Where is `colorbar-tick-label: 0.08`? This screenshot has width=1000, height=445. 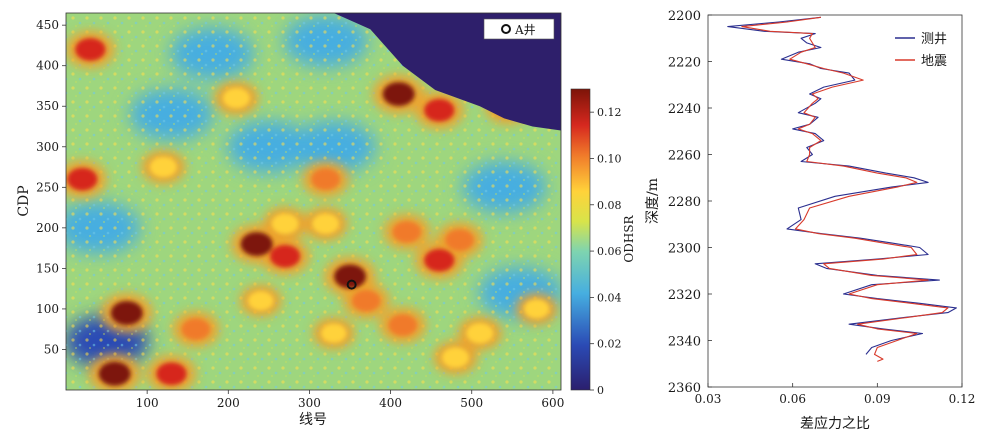
colorbar-tick-label: 0.08 is located at coordinates (609, 205).